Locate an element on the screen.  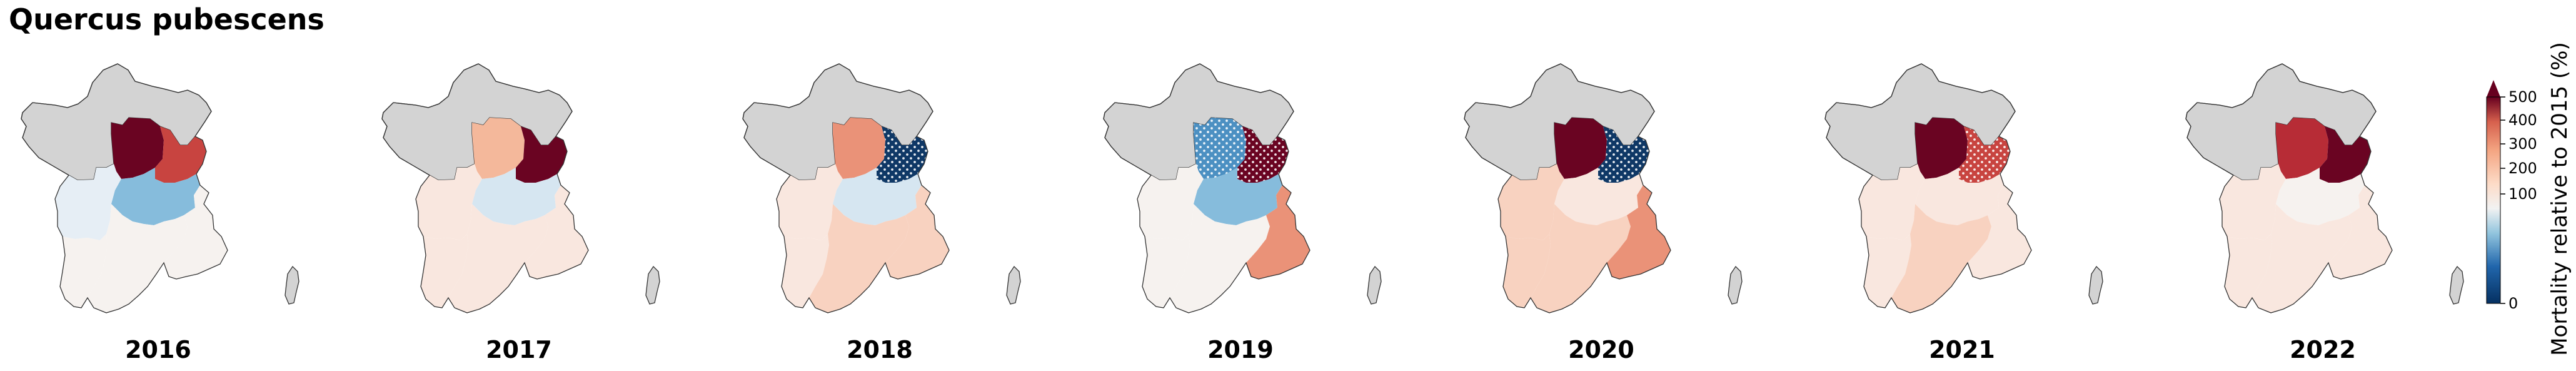
colorbar-gradient is located at coordinates (2493, 200).